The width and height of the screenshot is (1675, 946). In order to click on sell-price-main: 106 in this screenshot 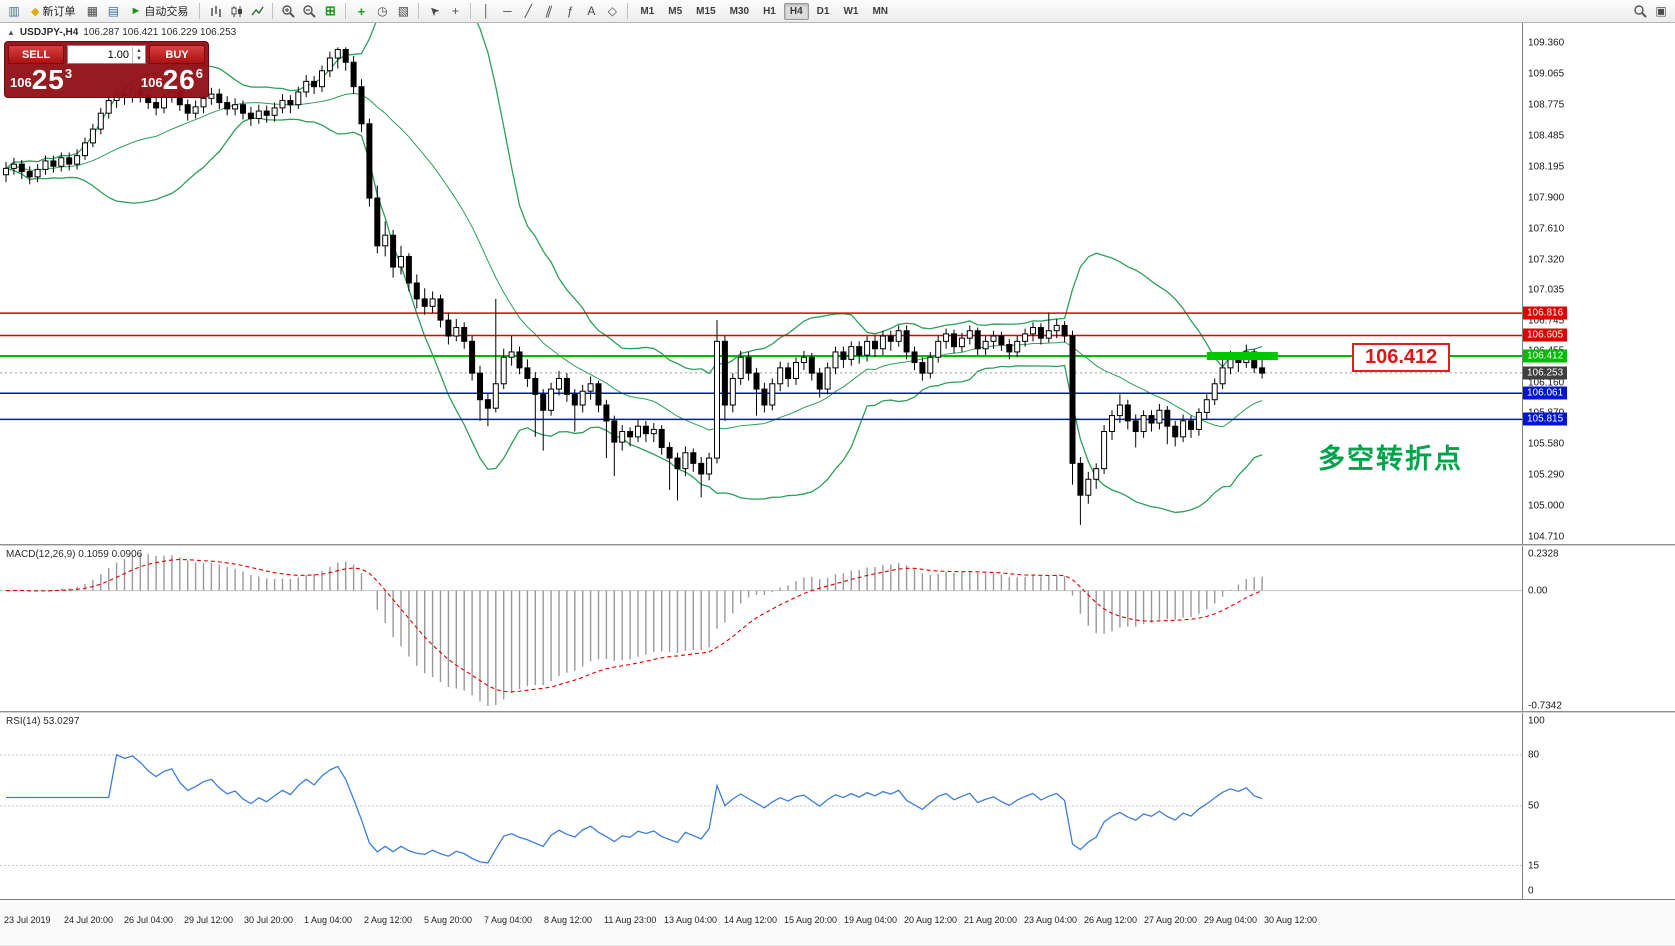, I will do `click(21, 82)`.